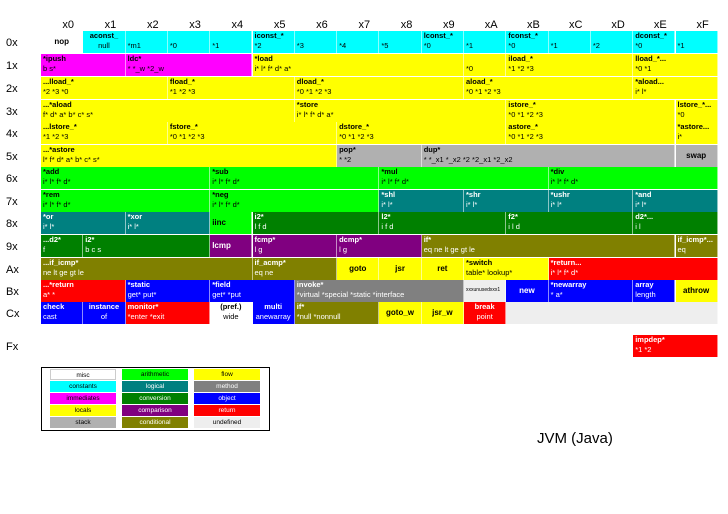  What do you see at coordinates (263, 58) in the screenshot?
I see `opcode-name: *load` at bounding box center [263, 58].